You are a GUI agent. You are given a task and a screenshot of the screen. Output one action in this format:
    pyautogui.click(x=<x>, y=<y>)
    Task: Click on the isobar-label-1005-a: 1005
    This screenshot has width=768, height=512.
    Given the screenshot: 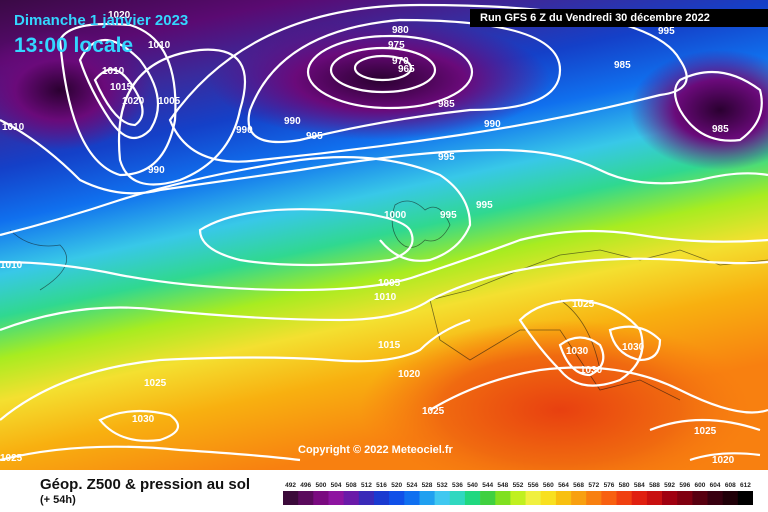 What is the action you would take?
    pyautogui.click(x=169, y=101)
    